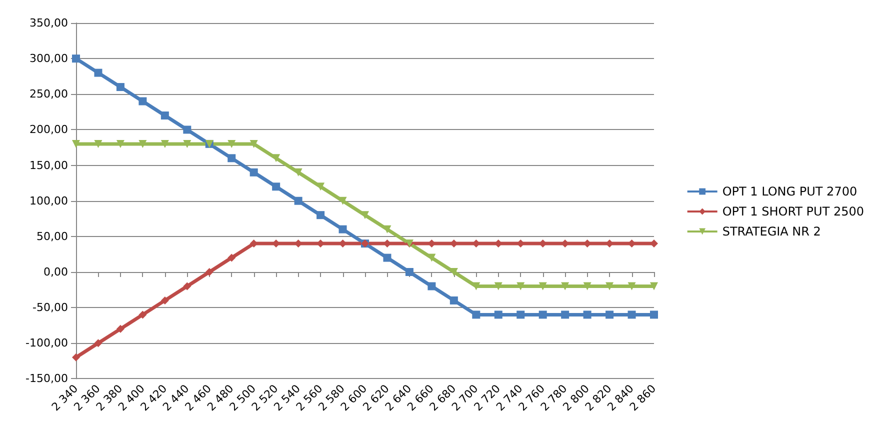 This screenshot has height=423, width=882. I want to click on legend-label: OPT 1 LONG PUT 2700, so click(790, 191).